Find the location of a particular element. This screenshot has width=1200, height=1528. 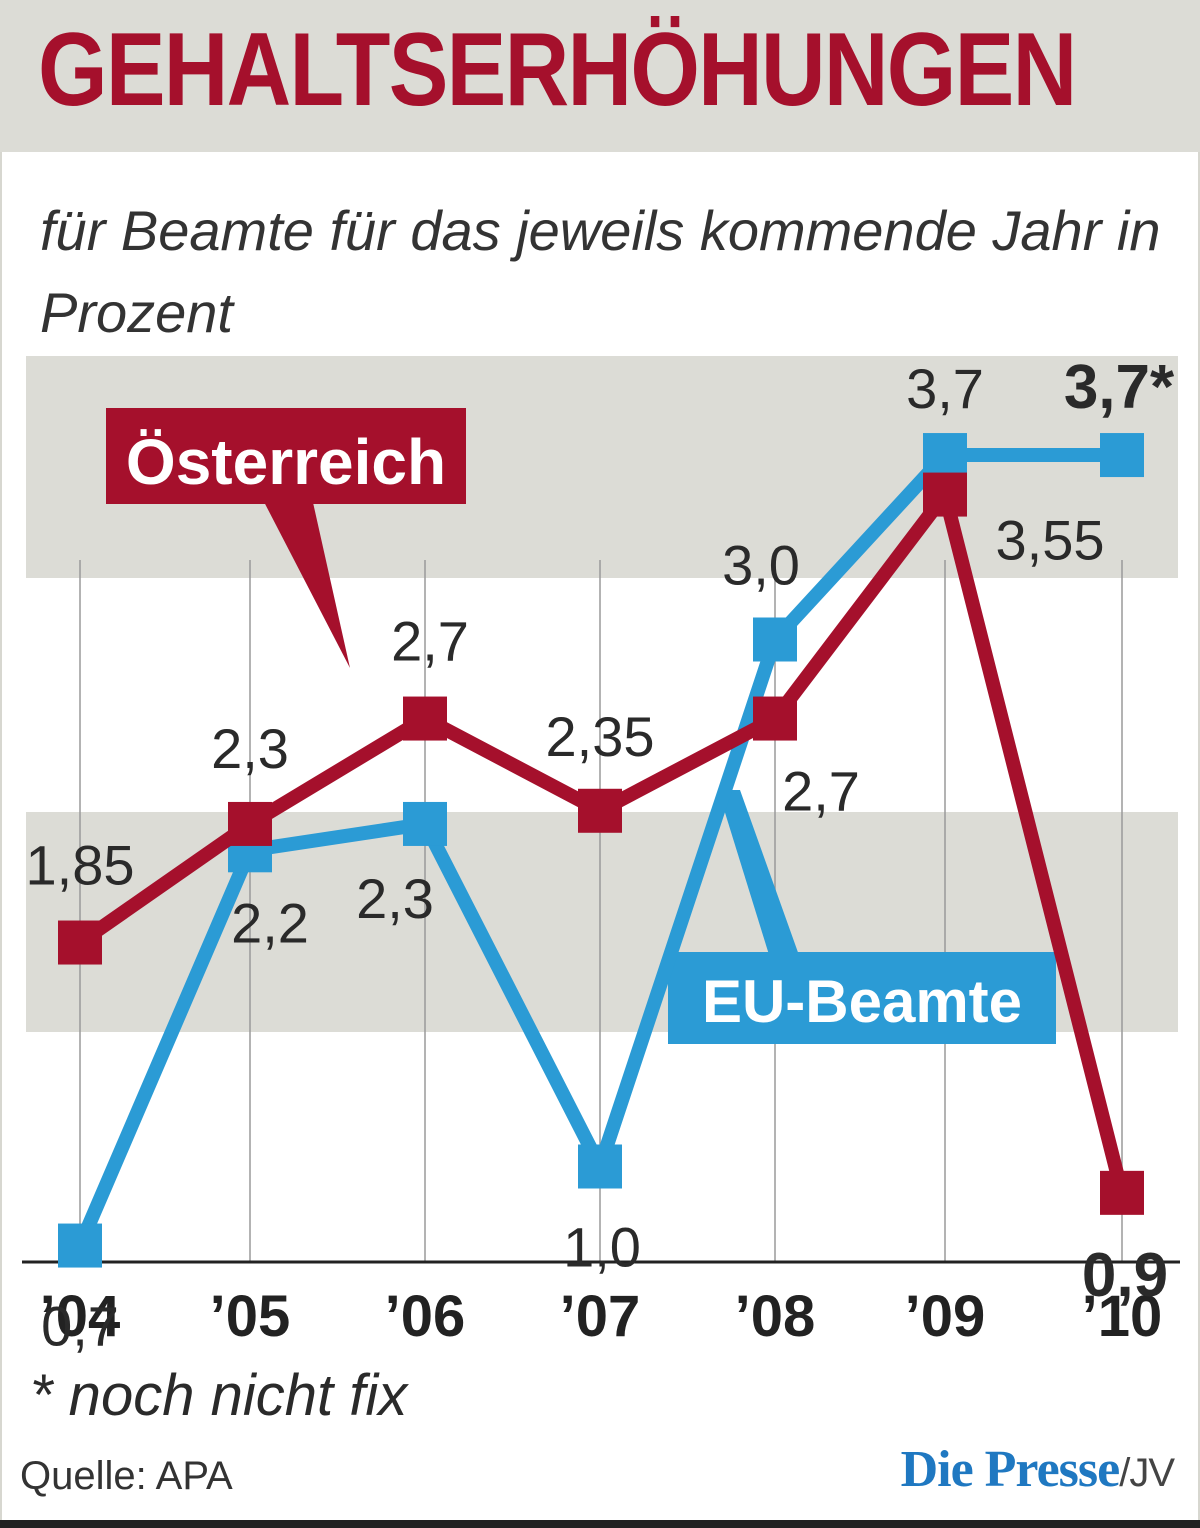

brand-logo: Die Presse/JV is located at coordinates (1037, 1469).